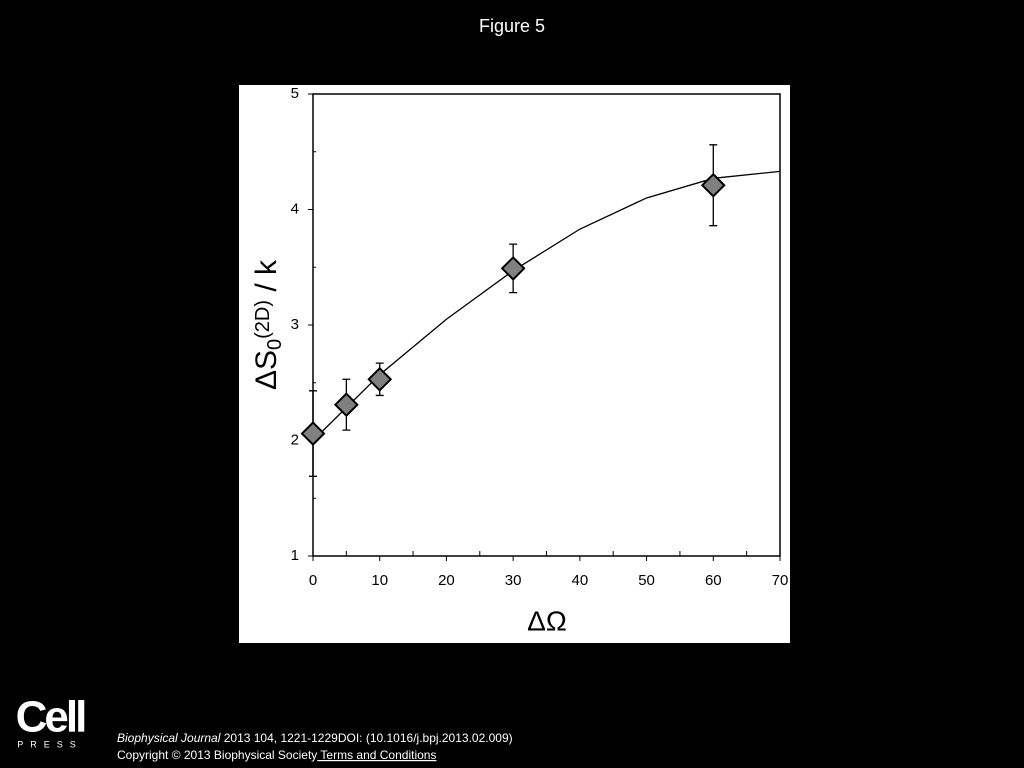 The image size is (1024, 768). Describe the element at coordinates (780, 580) in the screenshot. I see `x-tick-label: 70` at that location.